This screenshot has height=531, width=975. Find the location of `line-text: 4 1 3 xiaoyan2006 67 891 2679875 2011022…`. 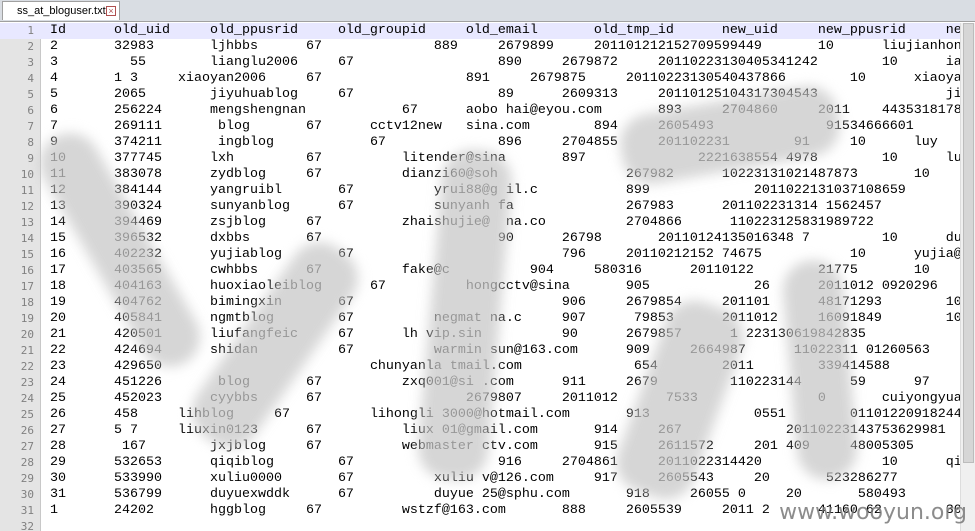

line-text: 4 1 3 xiaoyan2006 67 891 2679875 2011022… is located at coordinates (505, 78).